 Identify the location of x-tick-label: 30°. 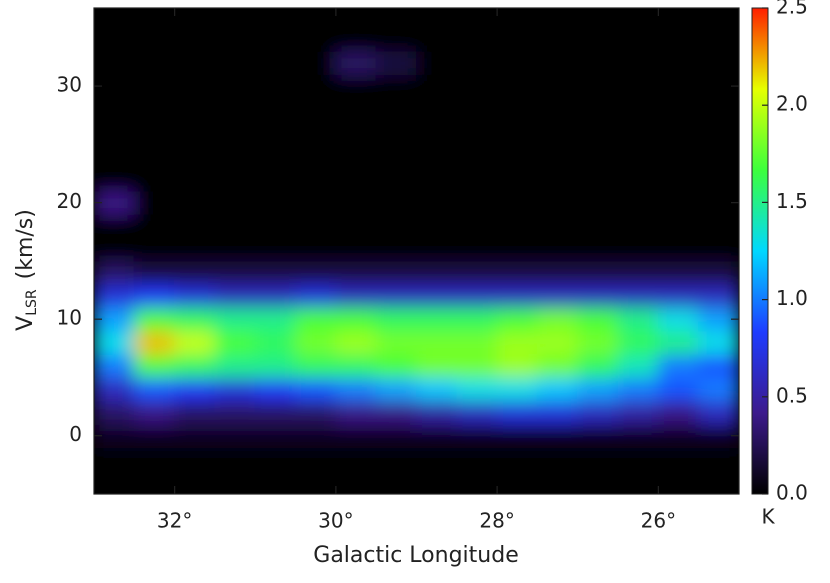
(335, 521).